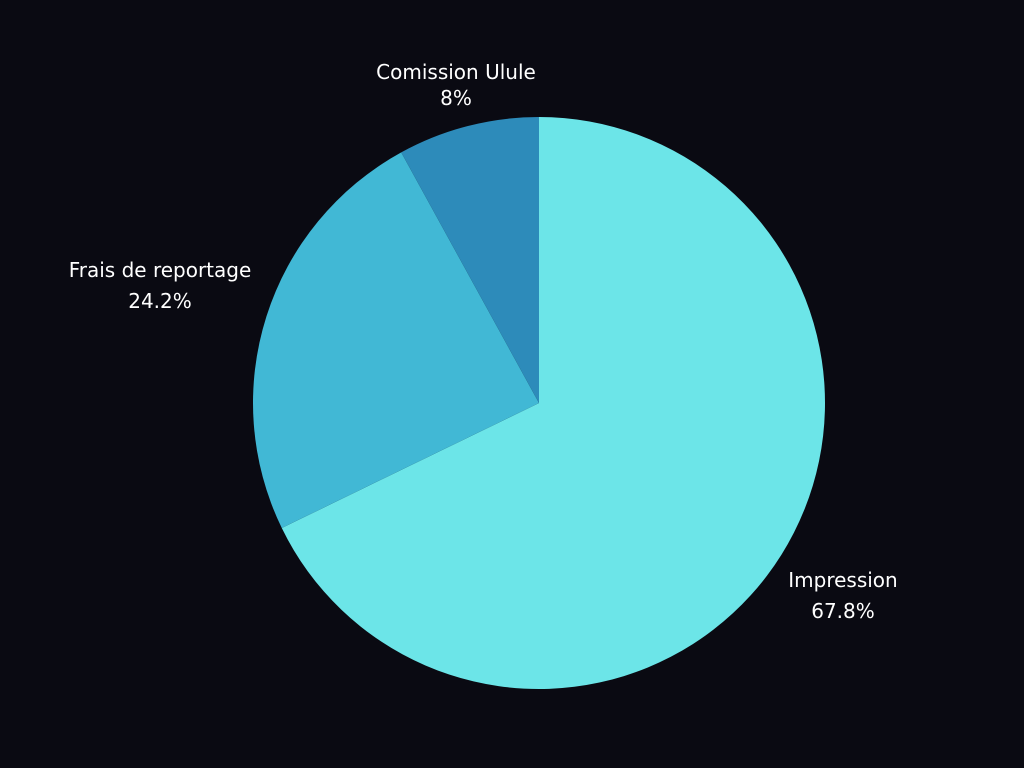 The width and height of the screenshot is (1024, 768). Describe the element at coordinates (160, 301) in the screenshot. I see `slice-label-value: 24.2%` at that location.